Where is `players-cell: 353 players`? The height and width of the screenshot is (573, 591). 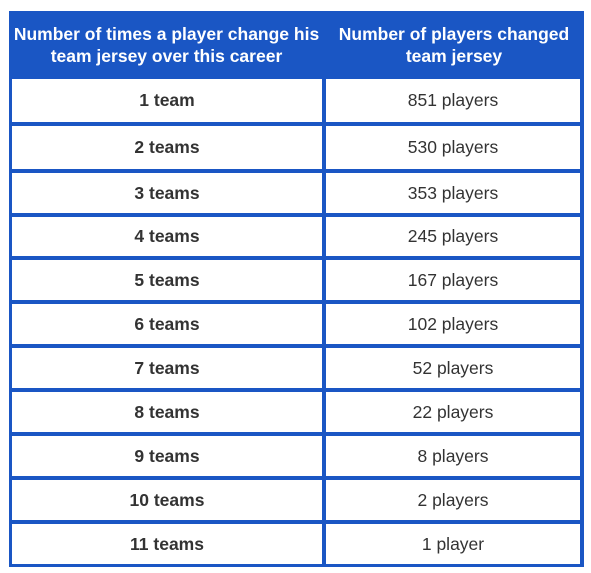 players-cell: 353 players is located at coordinates (453, 193).